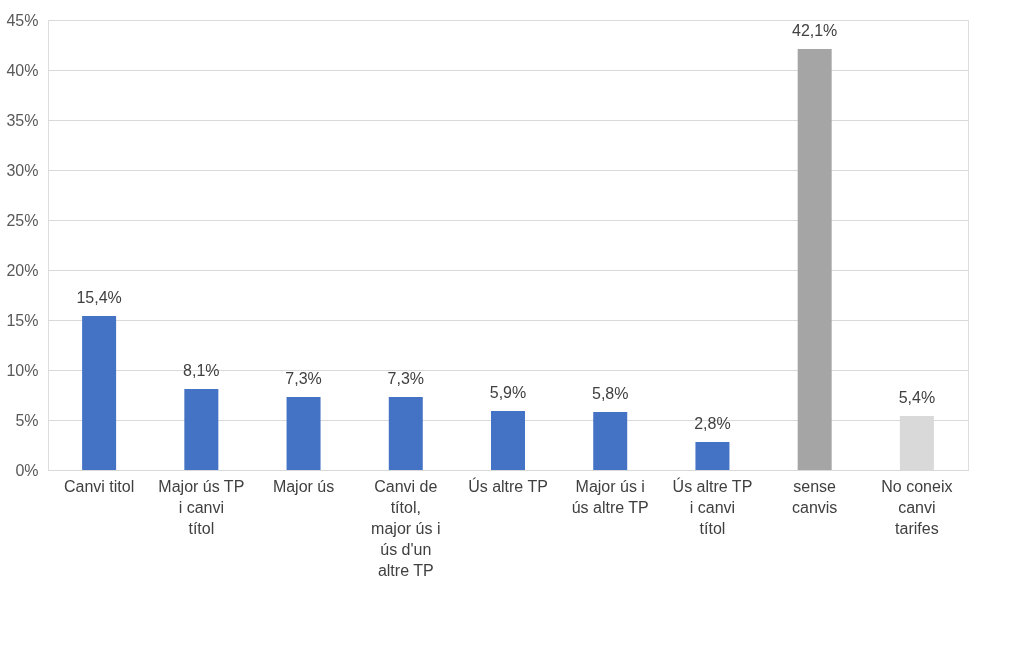  I want to click on data-label: 8,1%, so click(201, 370).